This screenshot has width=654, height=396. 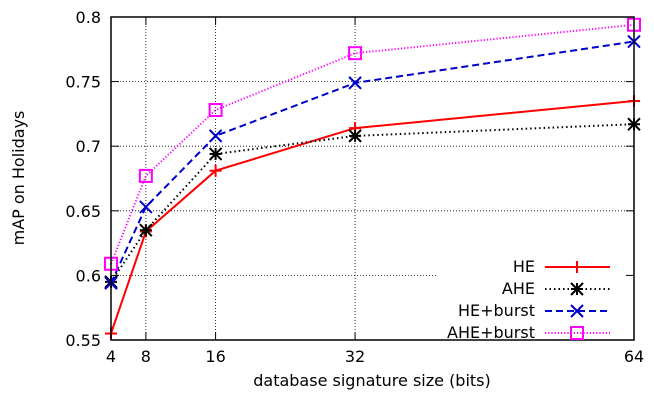 I want to click on legend: HE AHE HE+burst AHE+burst, so click(x=528, y=299).